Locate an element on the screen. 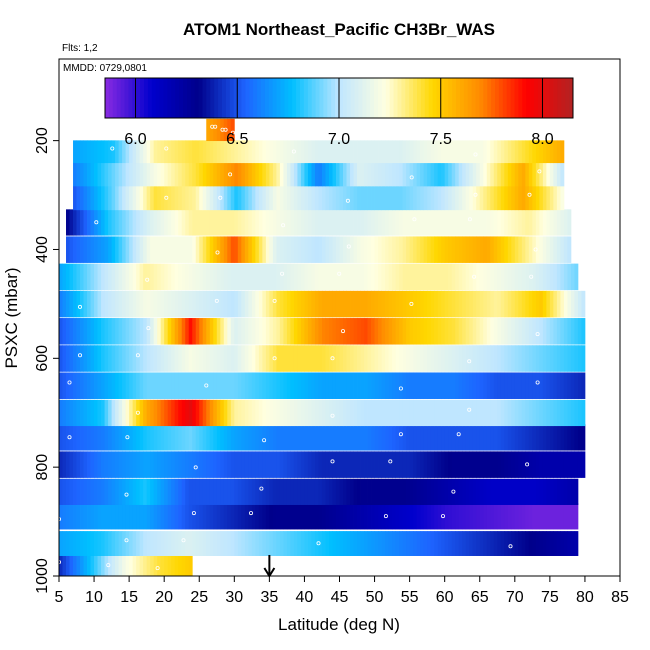  colorbar-segment is located at coordinates (505, 98).